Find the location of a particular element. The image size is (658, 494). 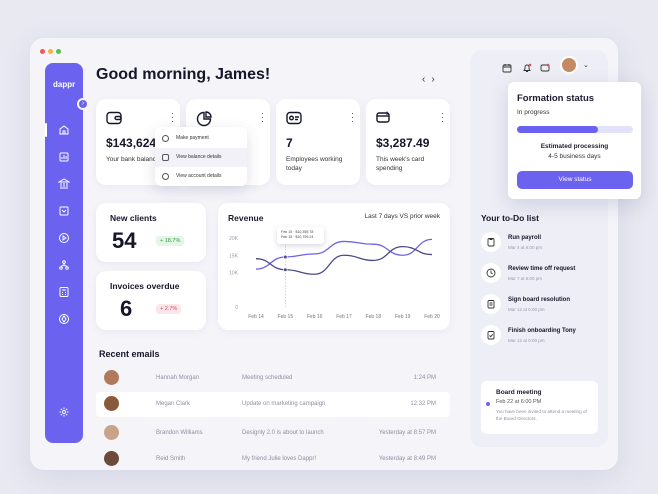

todo-item-title: Finish onboarding Tony is located at coordinates (542, 331).